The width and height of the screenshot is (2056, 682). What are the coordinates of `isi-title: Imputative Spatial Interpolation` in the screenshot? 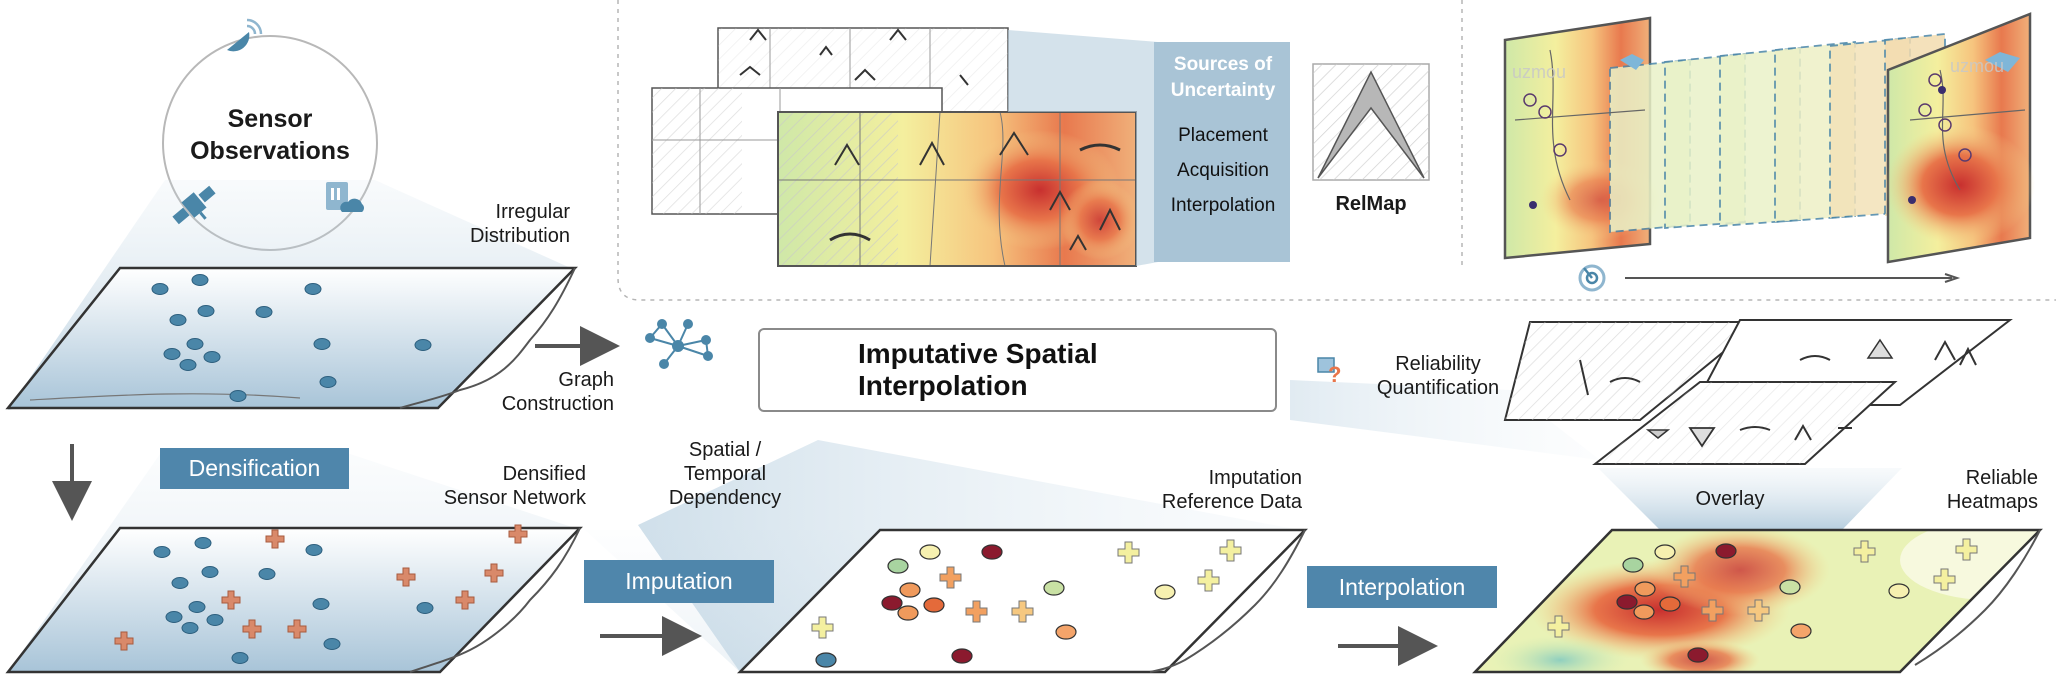 It's located at (978, 369).